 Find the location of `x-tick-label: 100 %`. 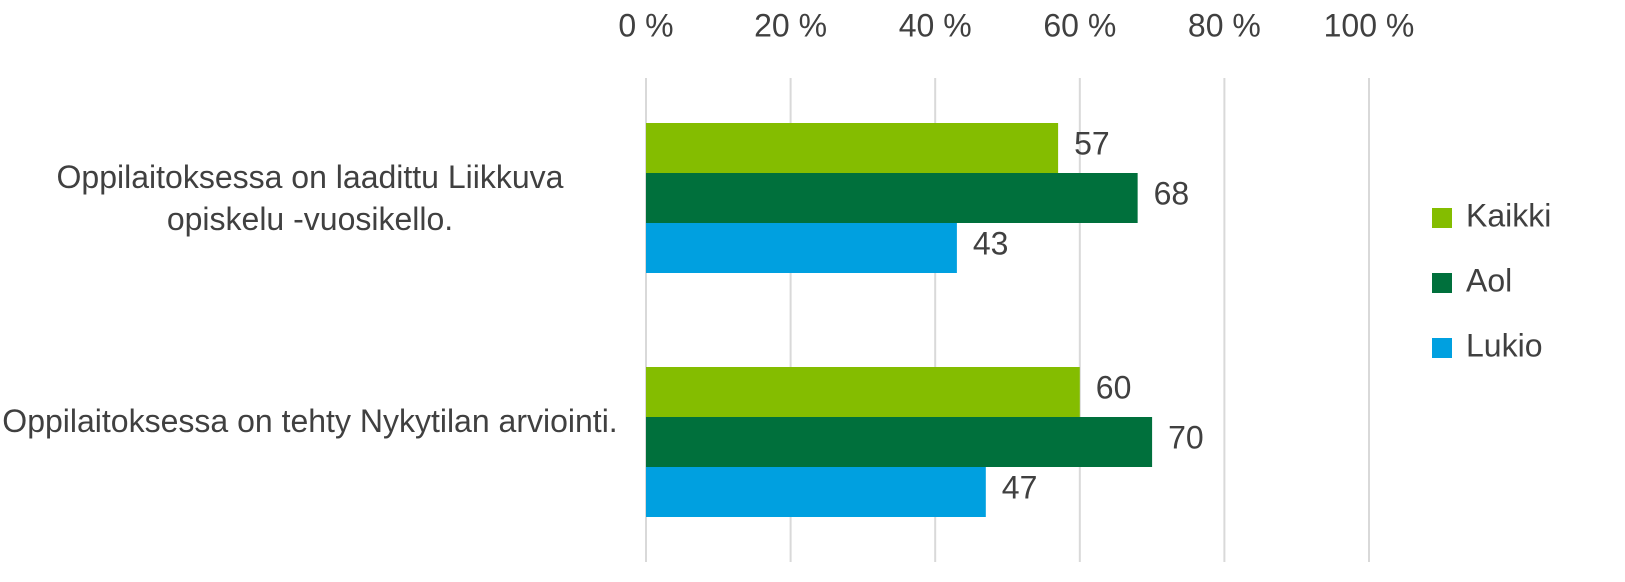

x-tick-label: 100 % is located at coordinates (1369, 25).